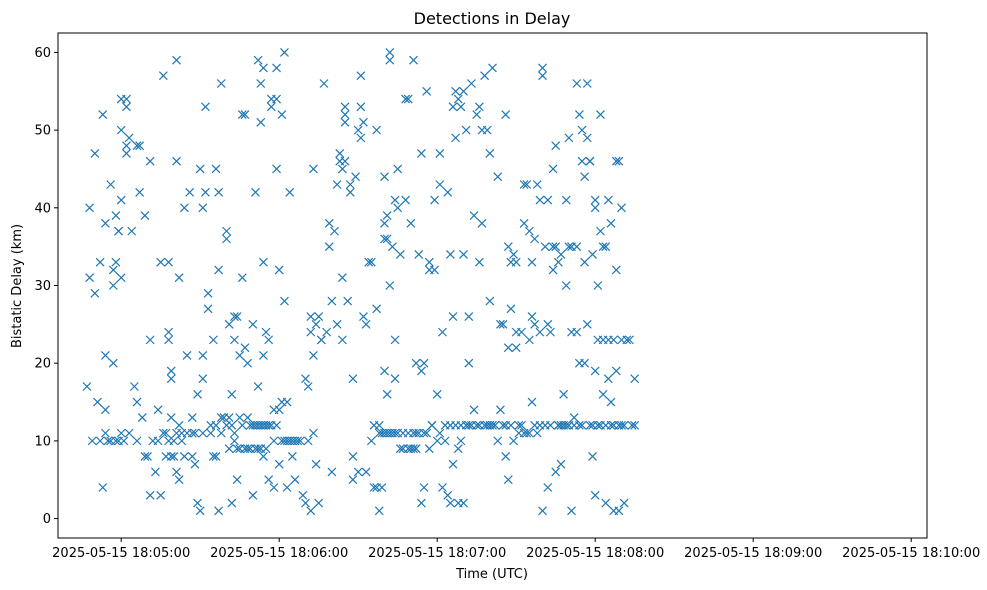 This screenshot has height=590, width=987. What do you see at coordinates (491, 574) in the screenshot?
I see `x-axis-label: Time (UTC)` at bounding box center [491, 574].